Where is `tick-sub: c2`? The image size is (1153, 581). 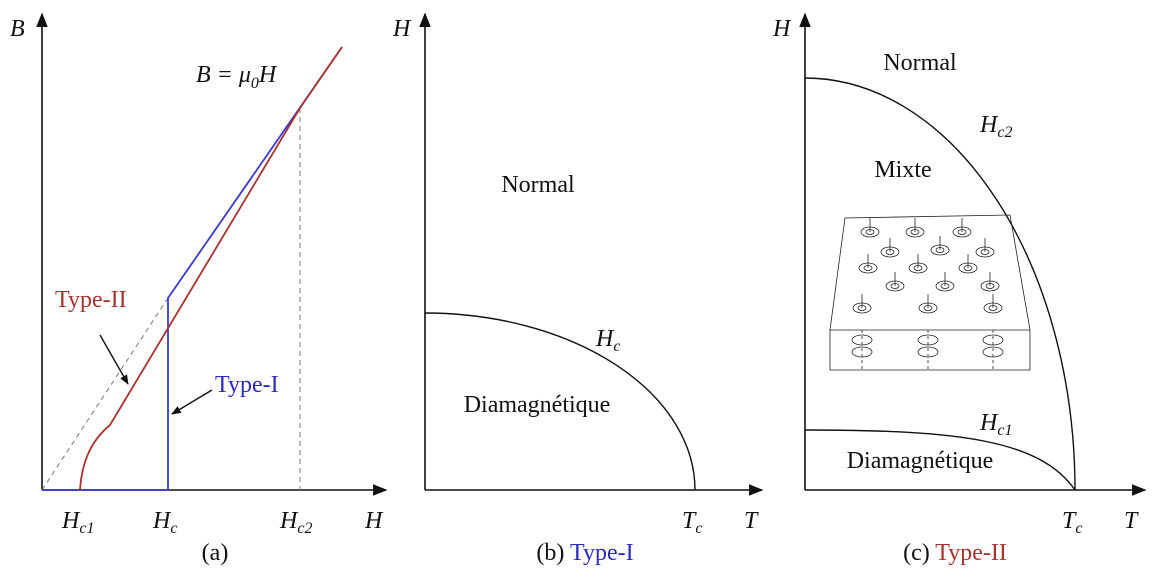 tick-sub: c2 is located at coordinates (304, 528).